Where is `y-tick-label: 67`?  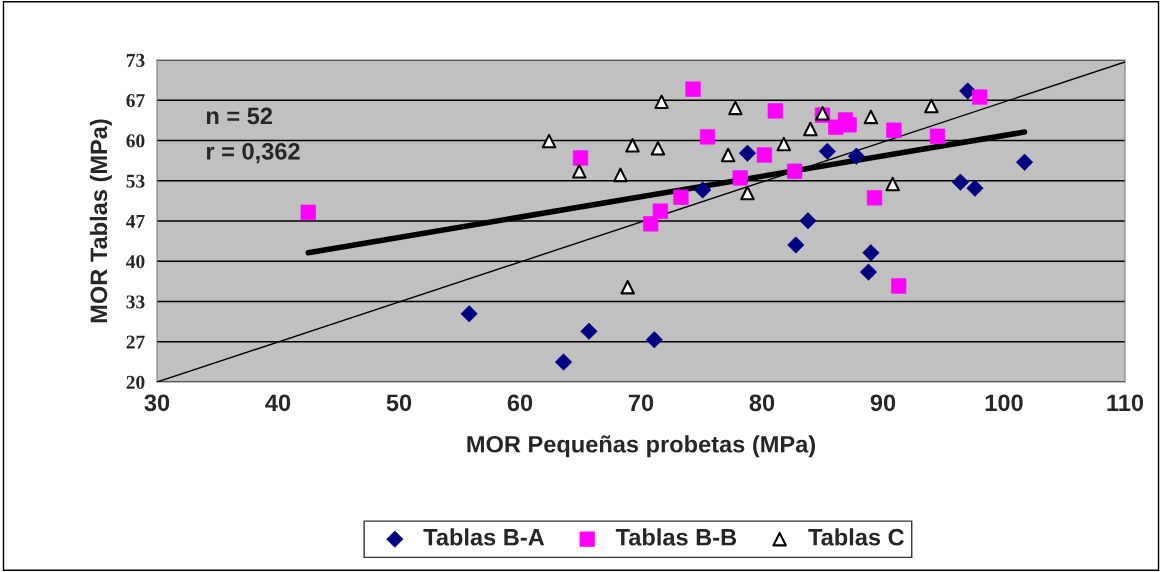
y-tick-label: 67 is located at coordinates (135, 101).